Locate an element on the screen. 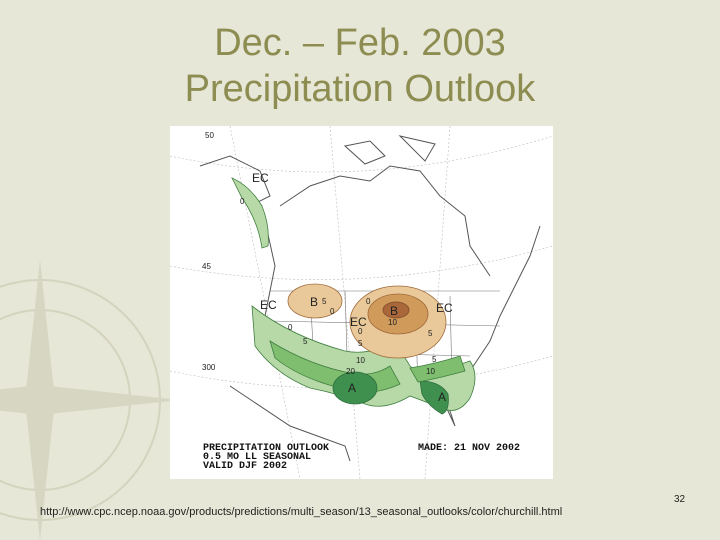 The image size is (720, 540). lat-label: 300 is located at coordinates (209, 367).